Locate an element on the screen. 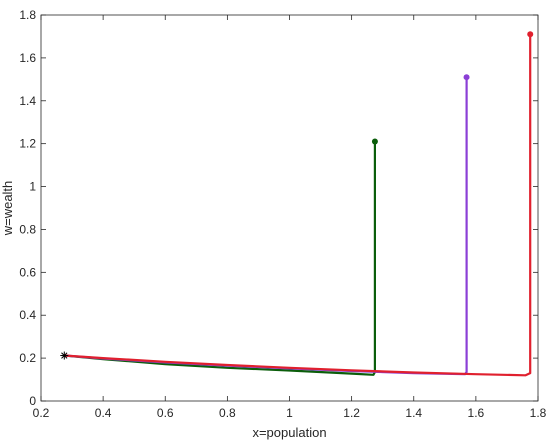  x-tick-label: 0.8 is located at coordinates (227, 413).